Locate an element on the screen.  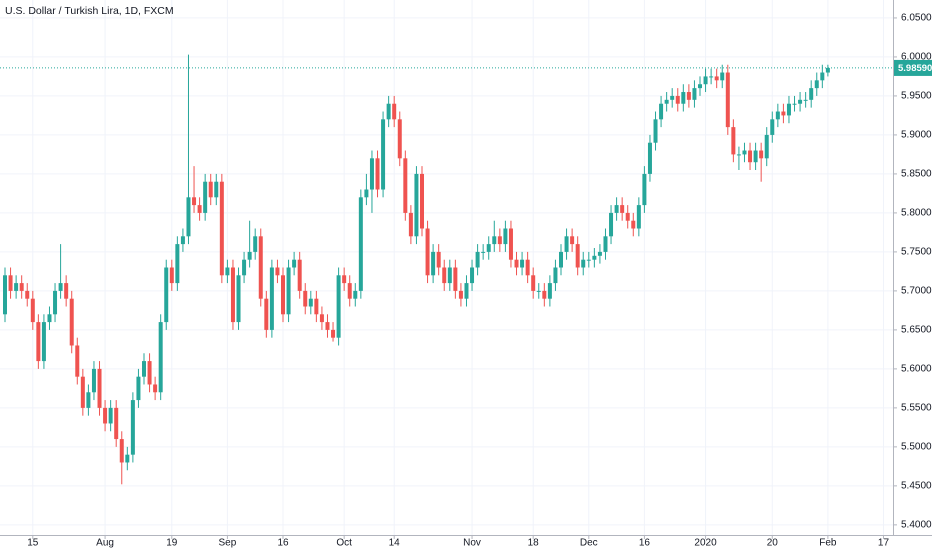
y-tick-label: 5.50000 is located at coordinates (916, 447).